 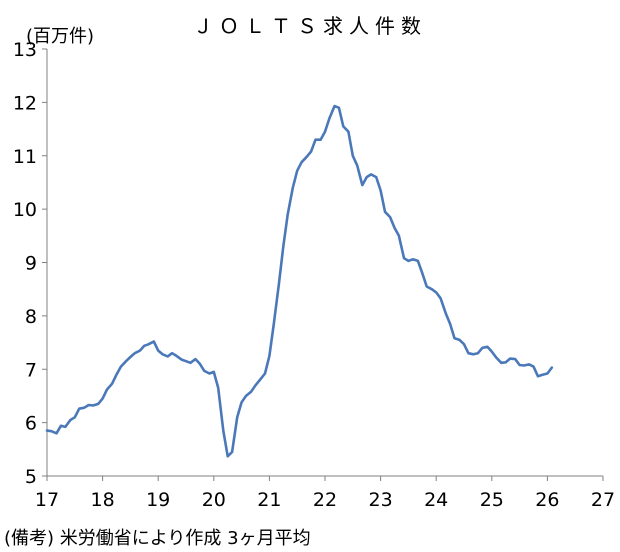 I want to click on y-tick-label: 5, so click(x=31, y=477).